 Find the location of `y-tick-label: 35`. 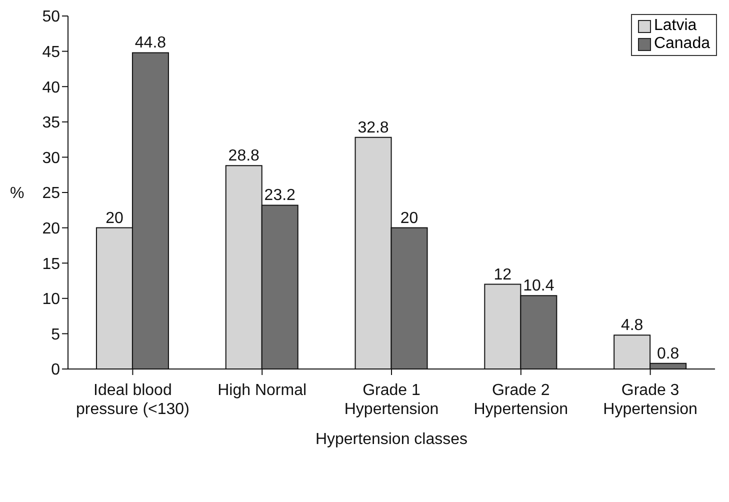

y-tick-label: 35 is located at coordinates (51, 123).